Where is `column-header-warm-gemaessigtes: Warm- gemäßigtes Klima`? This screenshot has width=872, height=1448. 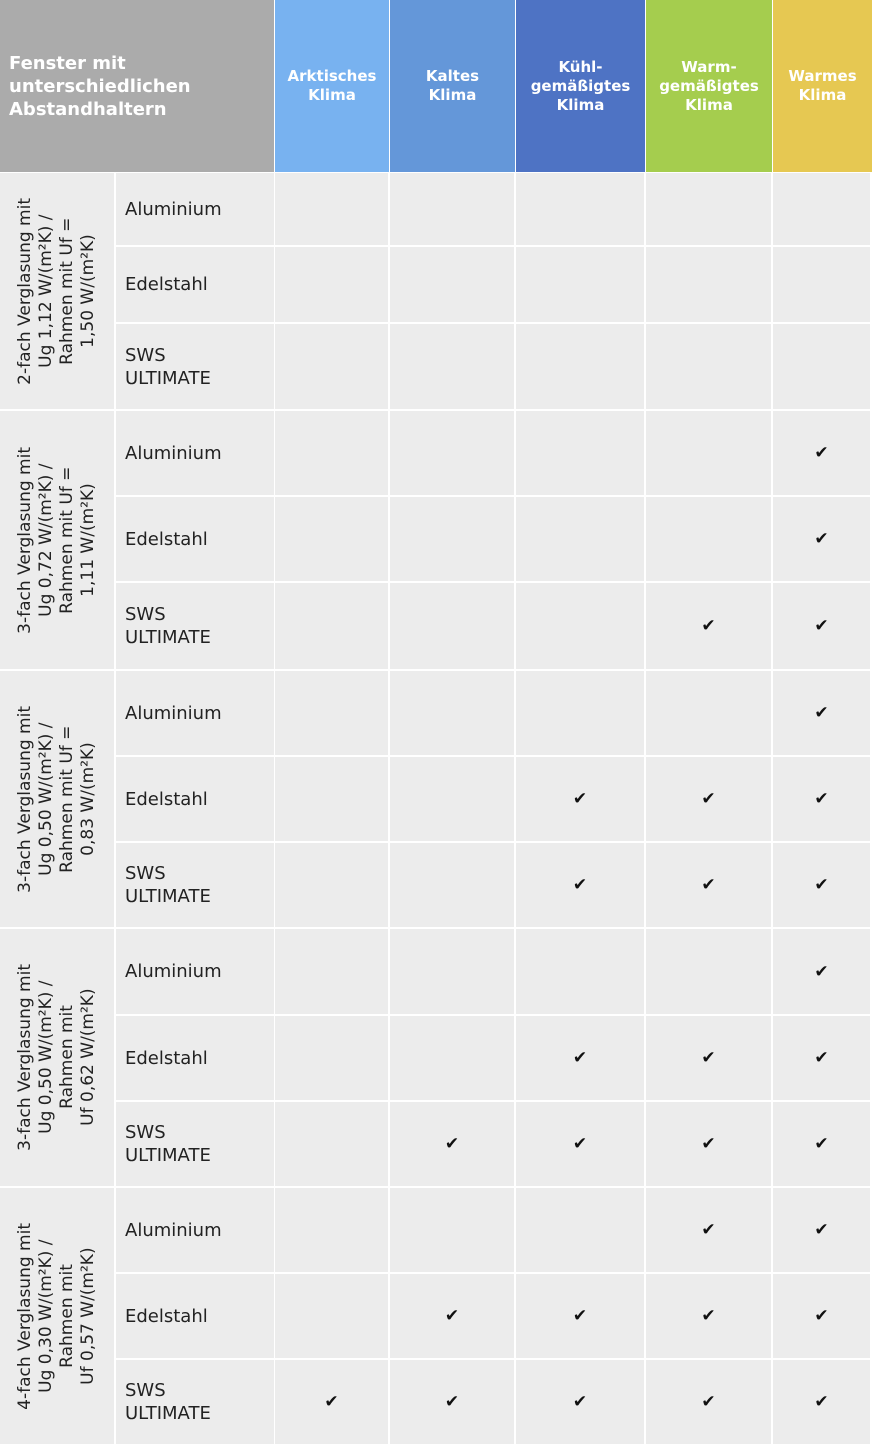
column-header-warm-gemaessigtes: Warm- gemäßigtes Klima is located at coordinates (709, 86).